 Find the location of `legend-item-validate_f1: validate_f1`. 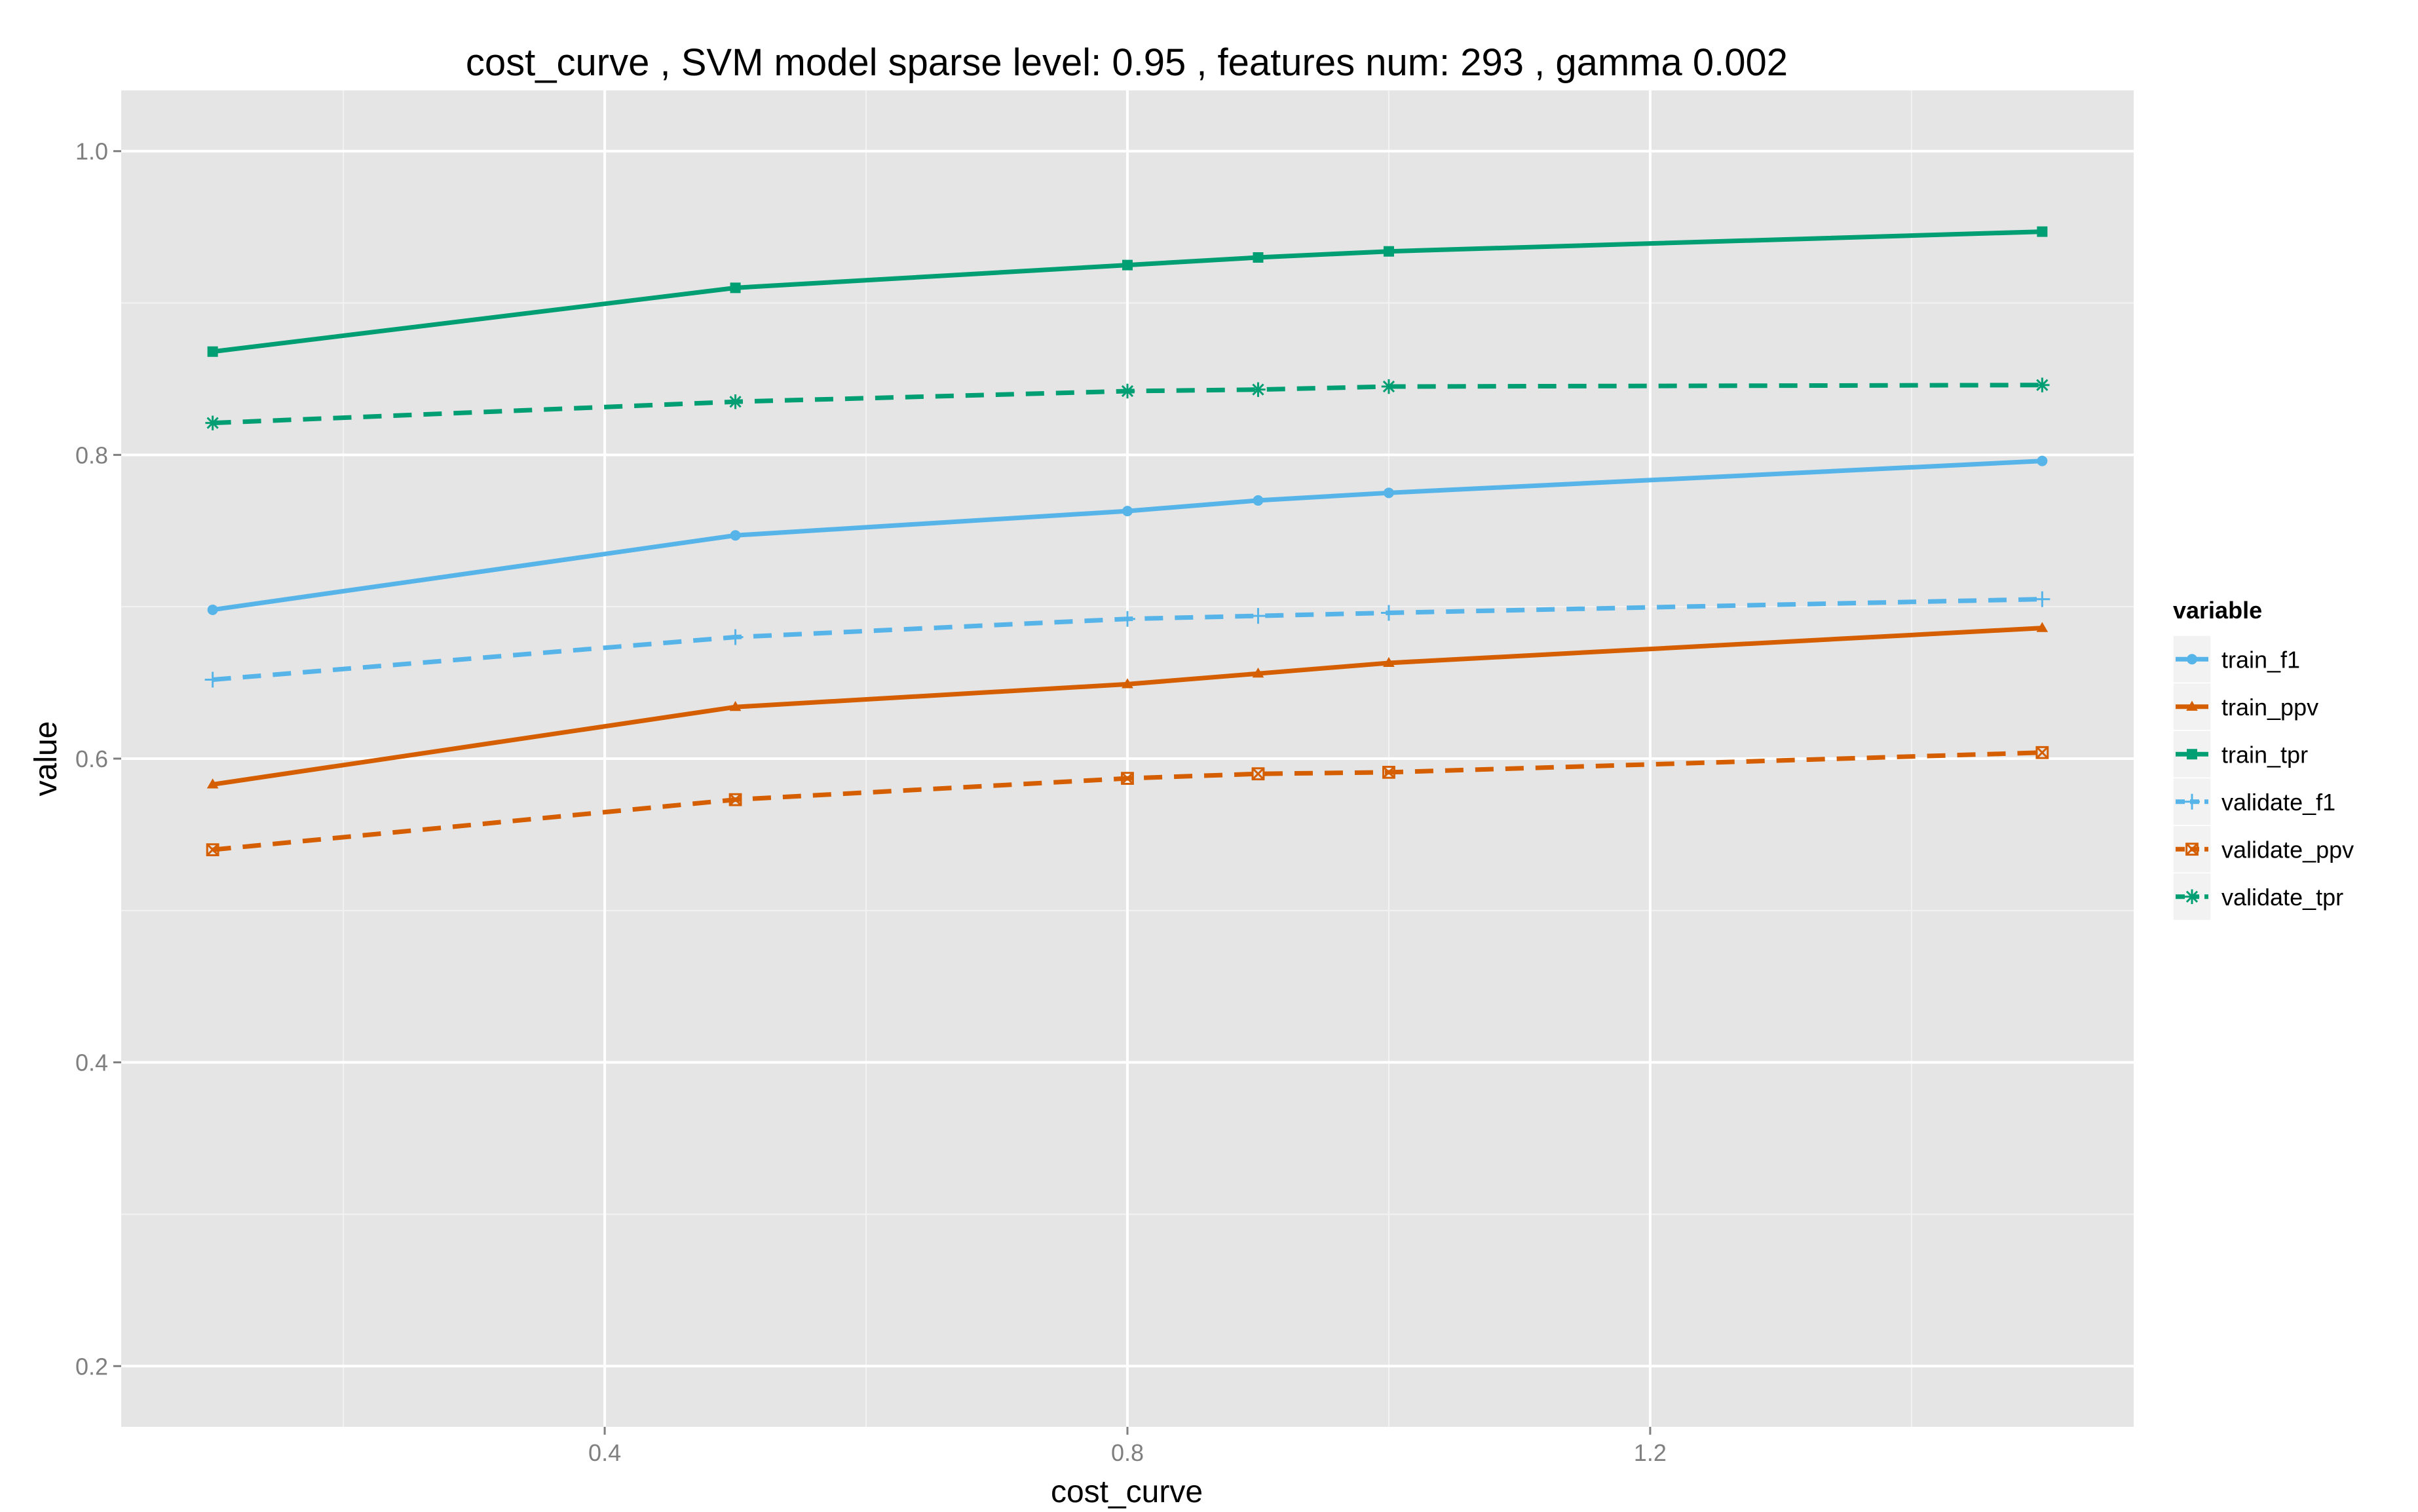

legend-item-validate_f1: validate_f1 is located at coordinates (2253, 801).